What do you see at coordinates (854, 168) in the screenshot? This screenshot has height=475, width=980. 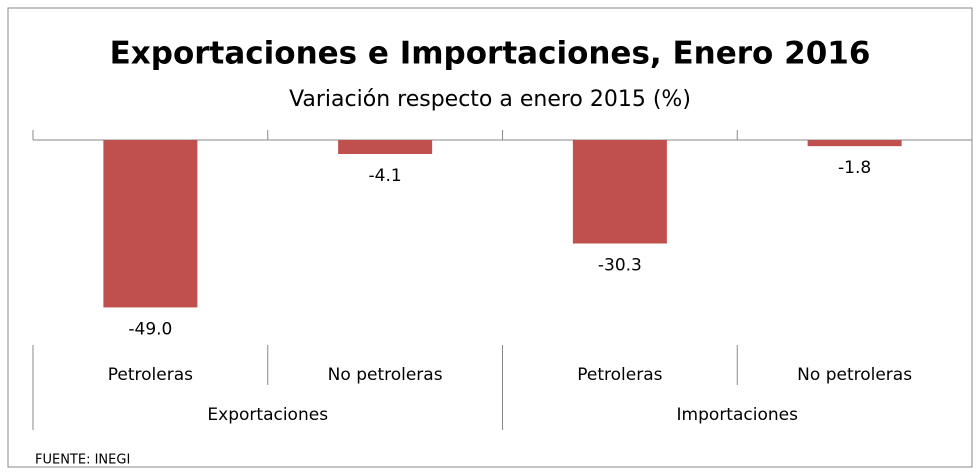 I see `data-label: -1.8` at bounding box center [854, 168].